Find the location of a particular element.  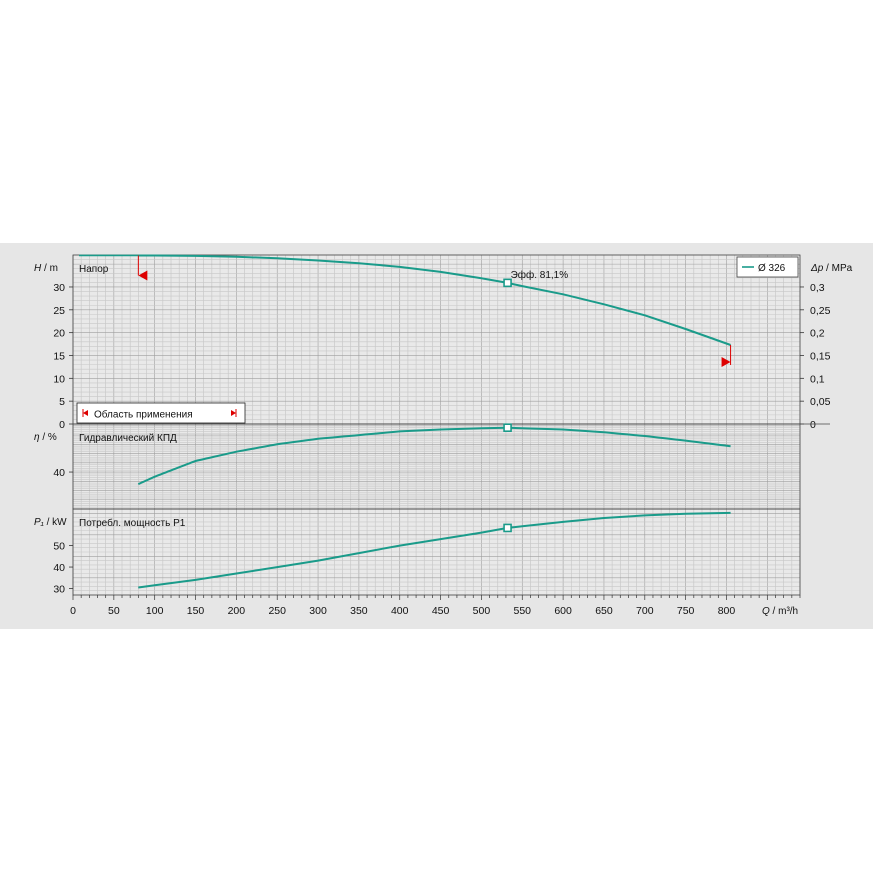

legend-arrow-left-icon is located at coordinates (85, 413).